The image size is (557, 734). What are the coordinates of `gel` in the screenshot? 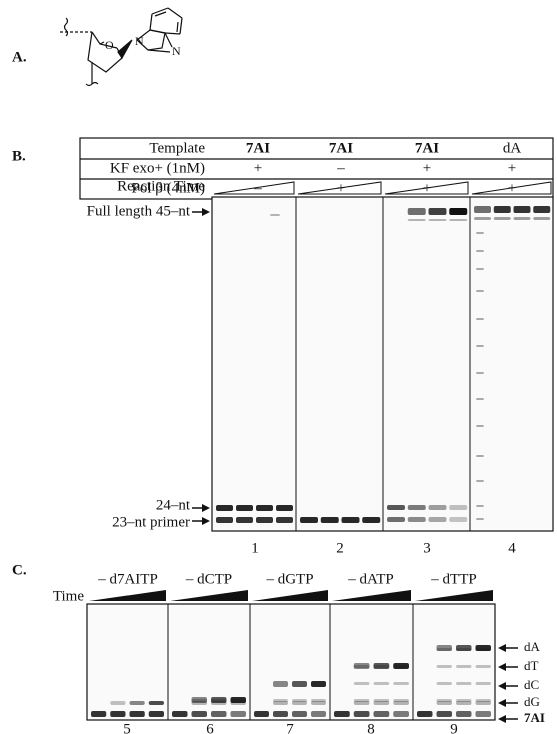 It's located at (291, 662).